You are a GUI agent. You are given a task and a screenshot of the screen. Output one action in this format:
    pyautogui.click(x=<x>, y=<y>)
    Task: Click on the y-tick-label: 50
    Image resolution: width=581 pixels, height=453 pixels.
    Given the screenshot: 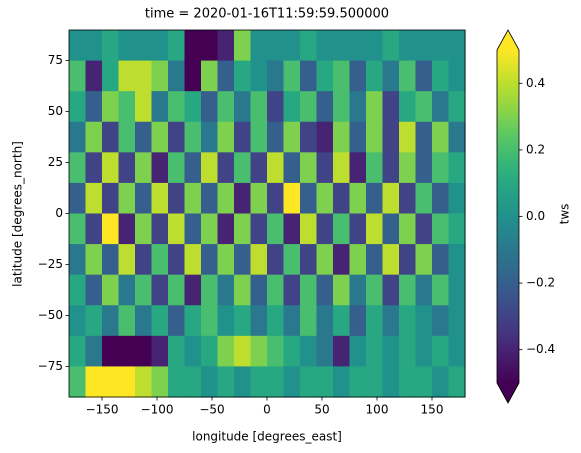 What is the action you would take?
    pyautogui.click(x=55, y=111)
    